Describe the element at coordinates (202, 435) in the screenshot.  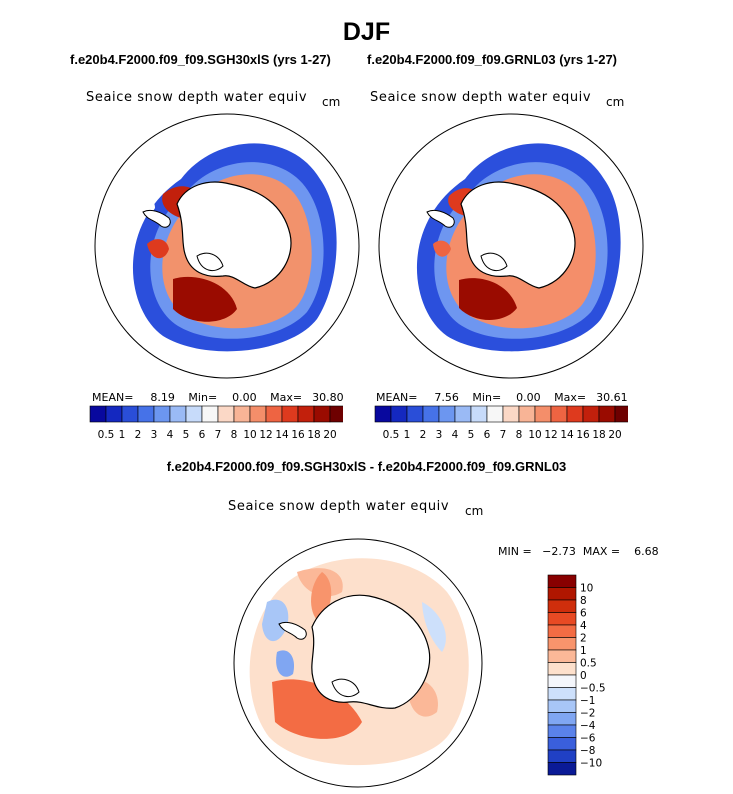
I see `left-colorbar-tick-label: 6` at that location.